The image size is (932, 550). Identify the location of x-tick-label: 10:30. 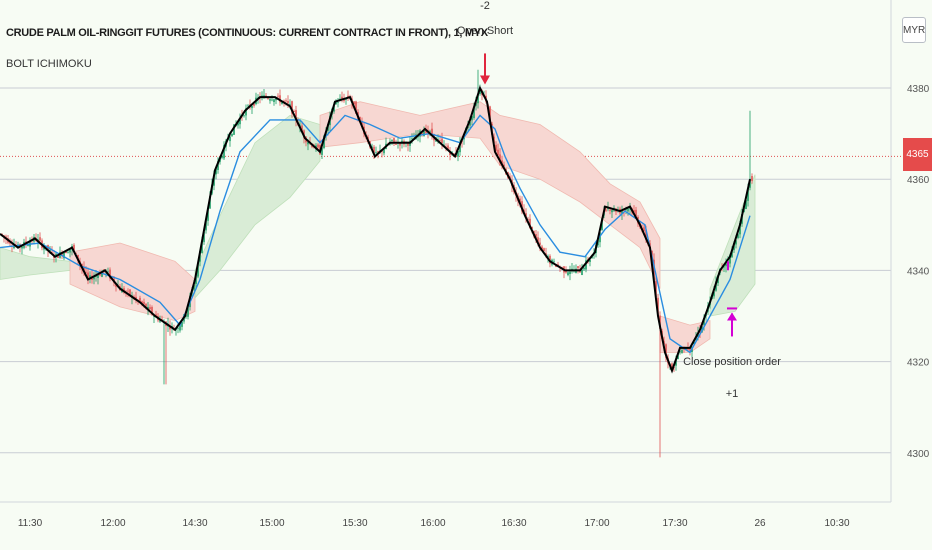
(836, 523).